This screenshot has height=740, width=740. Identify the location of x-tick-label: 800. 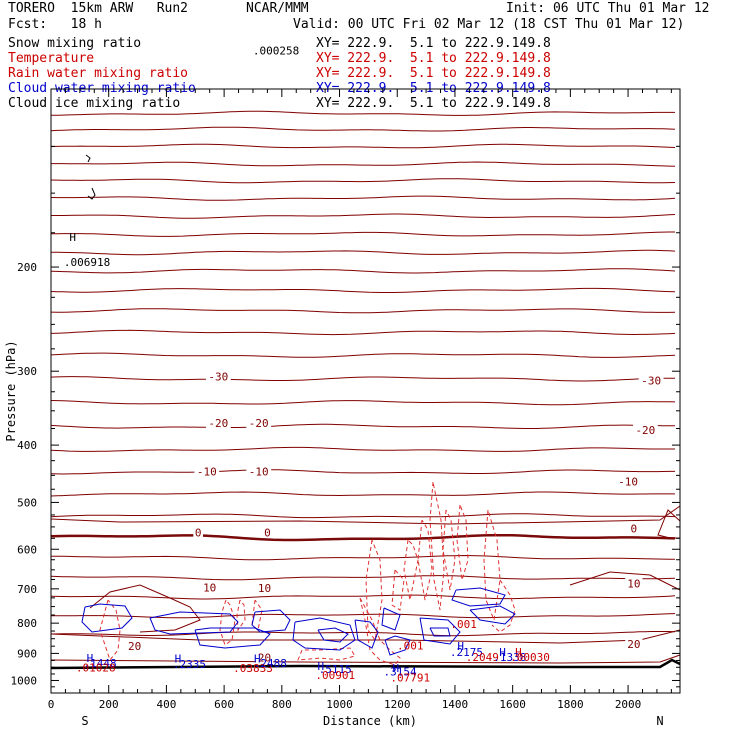
(282, 704).